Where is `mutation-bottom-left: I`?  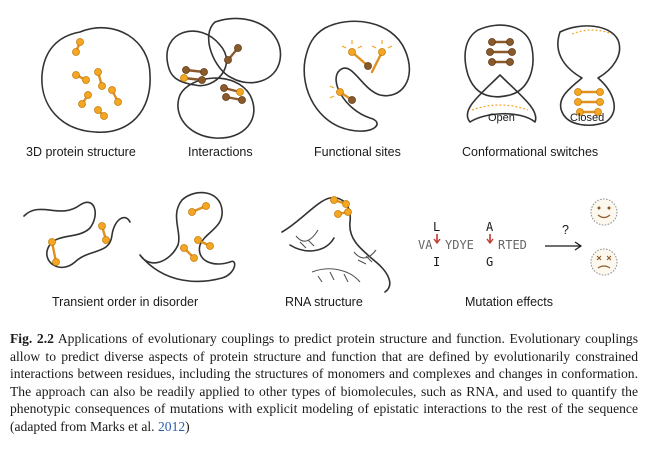
mutation-bottom-left: I is located at coordinates (436, 262).